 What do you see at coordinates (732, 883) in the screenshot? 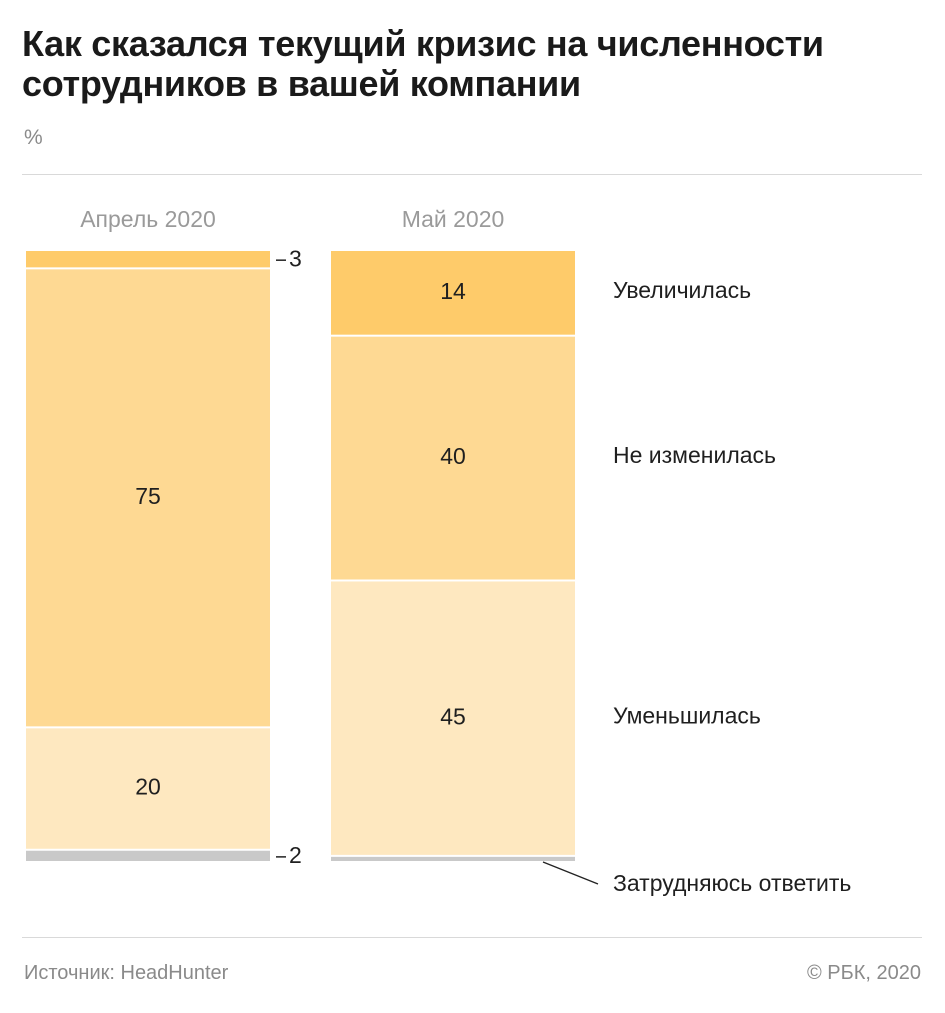
I see `legend-label-4: Затрудняюсь ответить` at bounding box center [732, 883].